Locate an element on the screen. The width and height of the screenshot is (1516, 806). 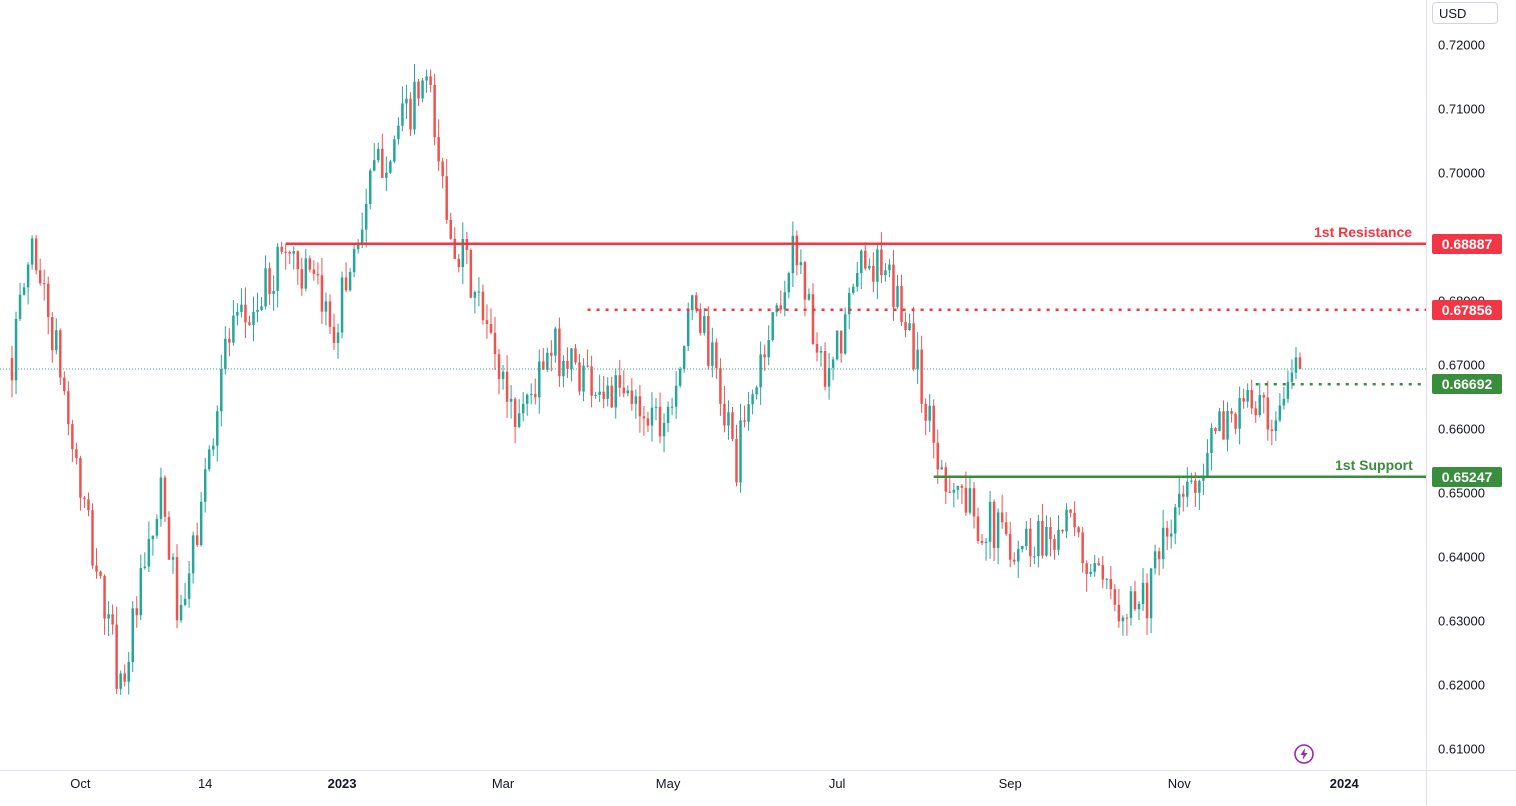
x-tick-label: Mar is located at coordinates (503, 783).